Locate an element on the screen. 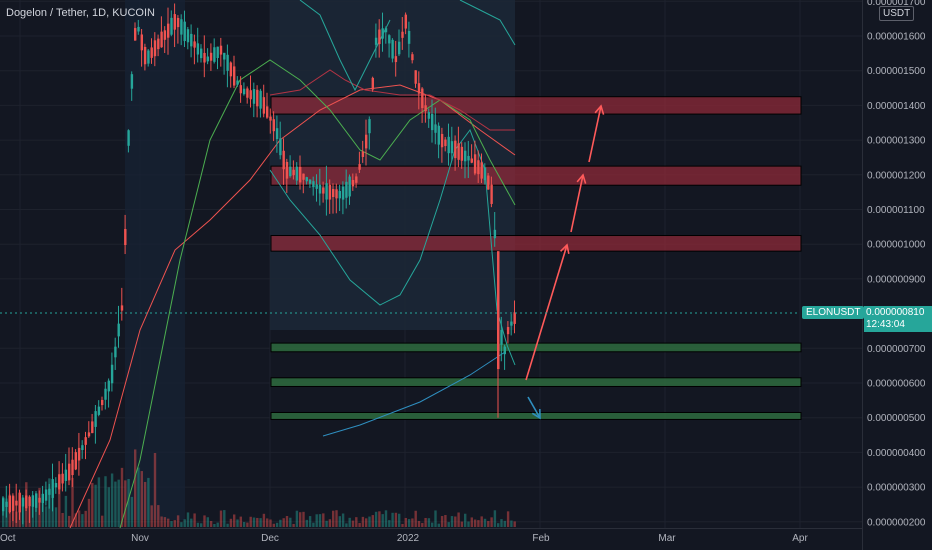  symbol-tag: ELONUSDT is located at coordinates (833, 312).